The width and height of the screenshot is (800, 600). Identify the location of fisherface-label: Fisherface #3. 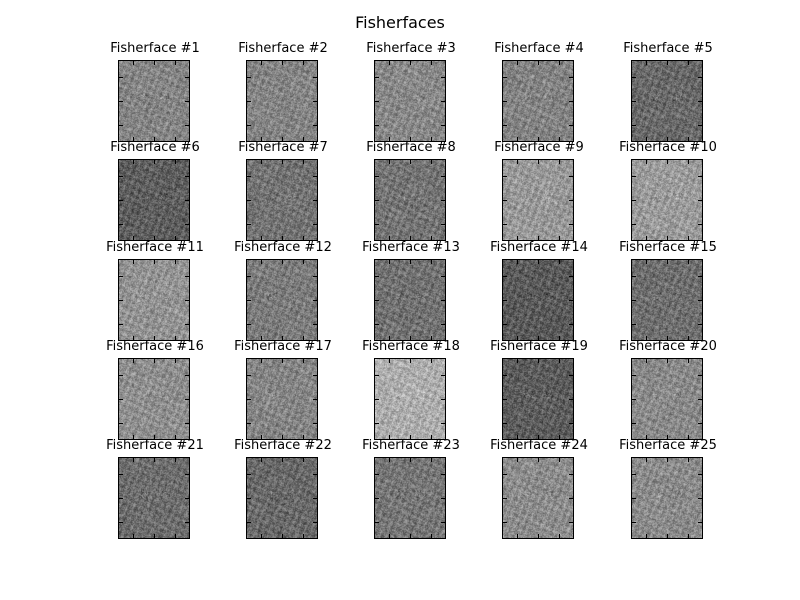
(411, 48).